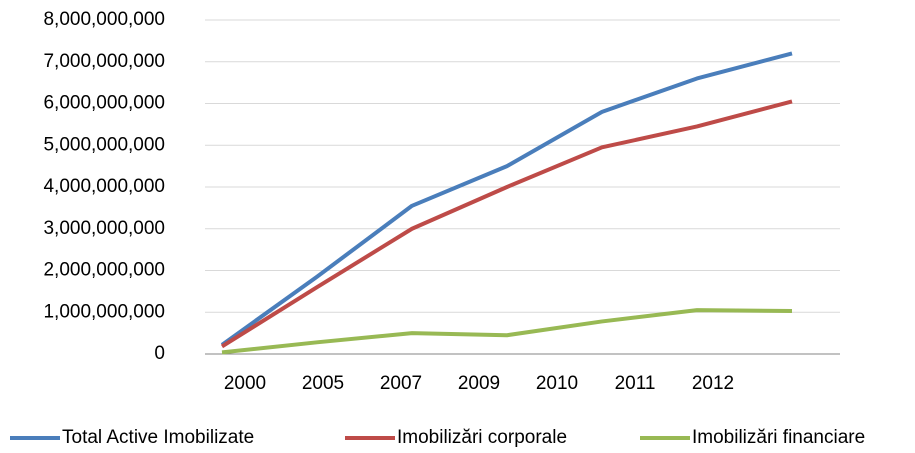  Describe the element at coordinates (158, 437) in the screenshot. I see `legend-label: Total Active Imobilizate` at that location.